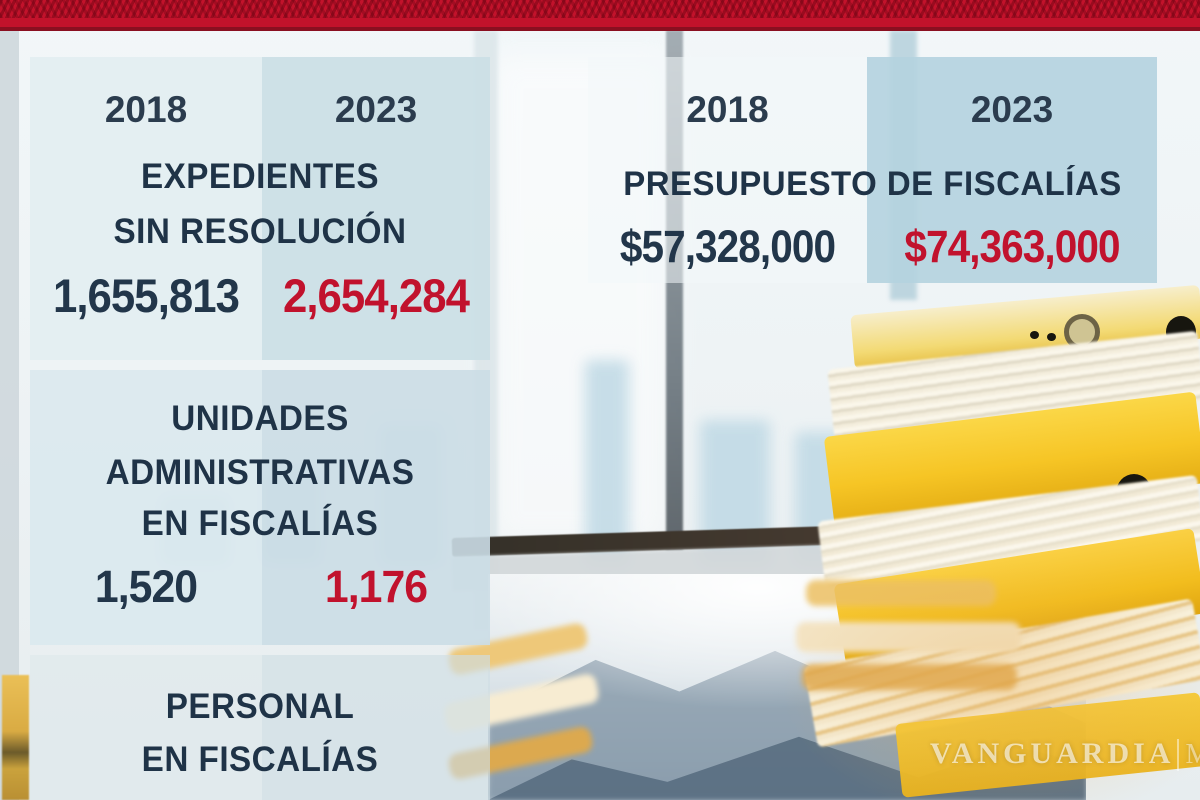 This screenshot has width=1200, height=800. Describe the element at coordinates (15, 737) in the screenshot. I see `binder-left-edge` at that location.